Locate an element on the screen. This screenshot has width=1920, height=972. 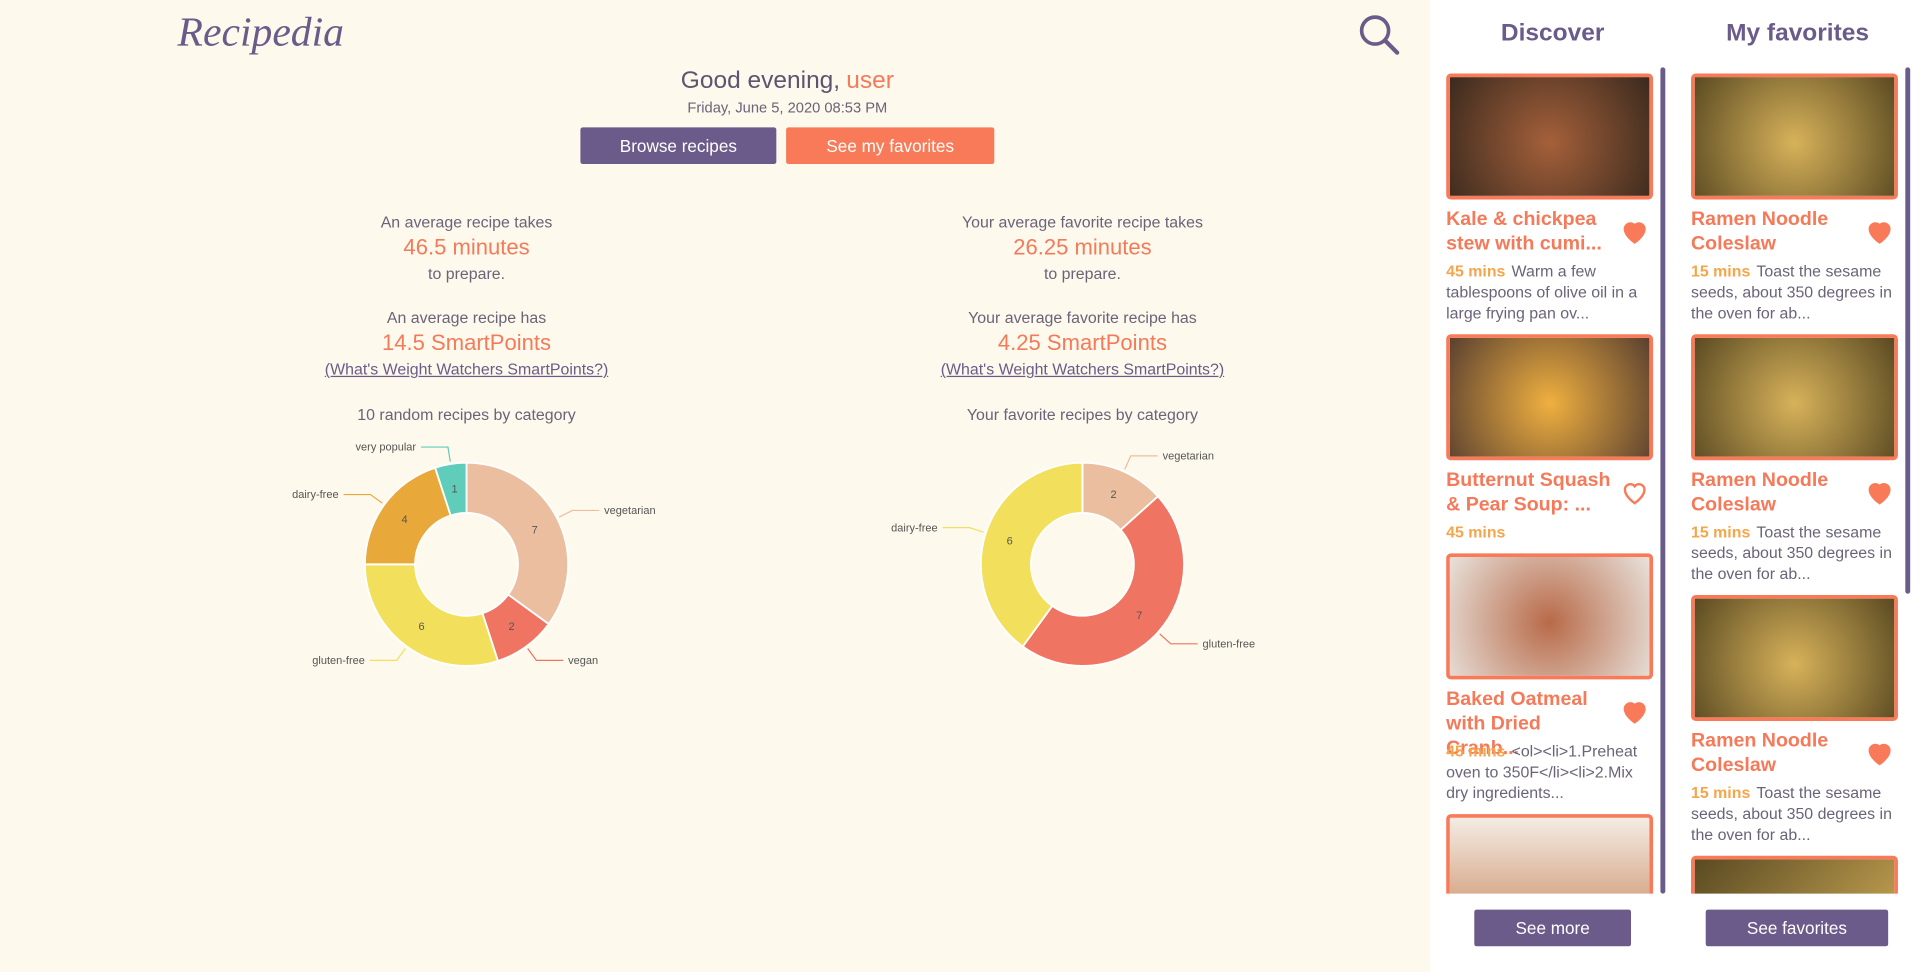
slice-label: 7 is located at coordinates (1139, 616).